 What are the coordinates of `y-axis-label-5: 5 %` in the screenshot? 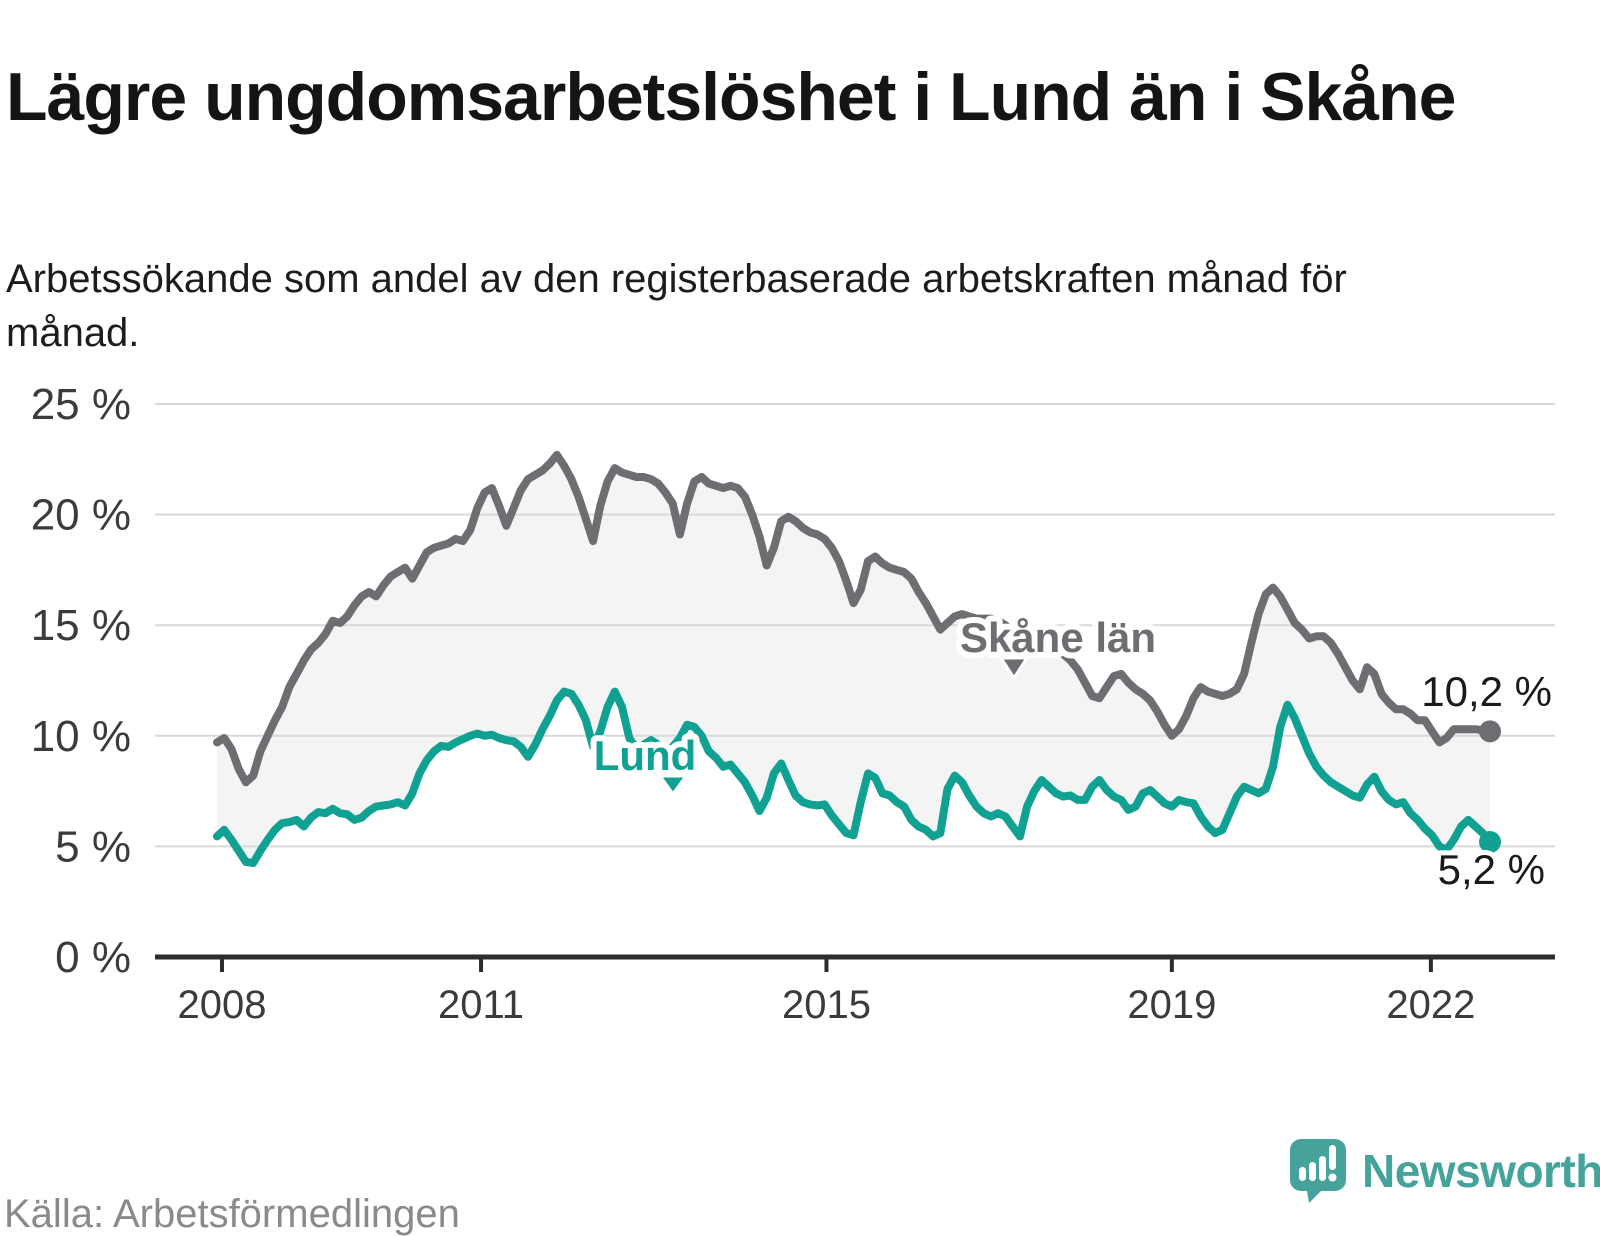 It's located at (93, 846).